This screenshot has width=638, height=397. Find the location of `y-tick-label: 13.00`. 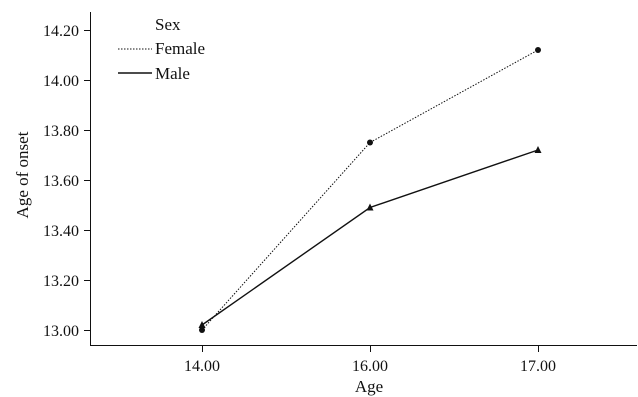

y-tick-label: 13.00 is located at coordinates (61, 331).